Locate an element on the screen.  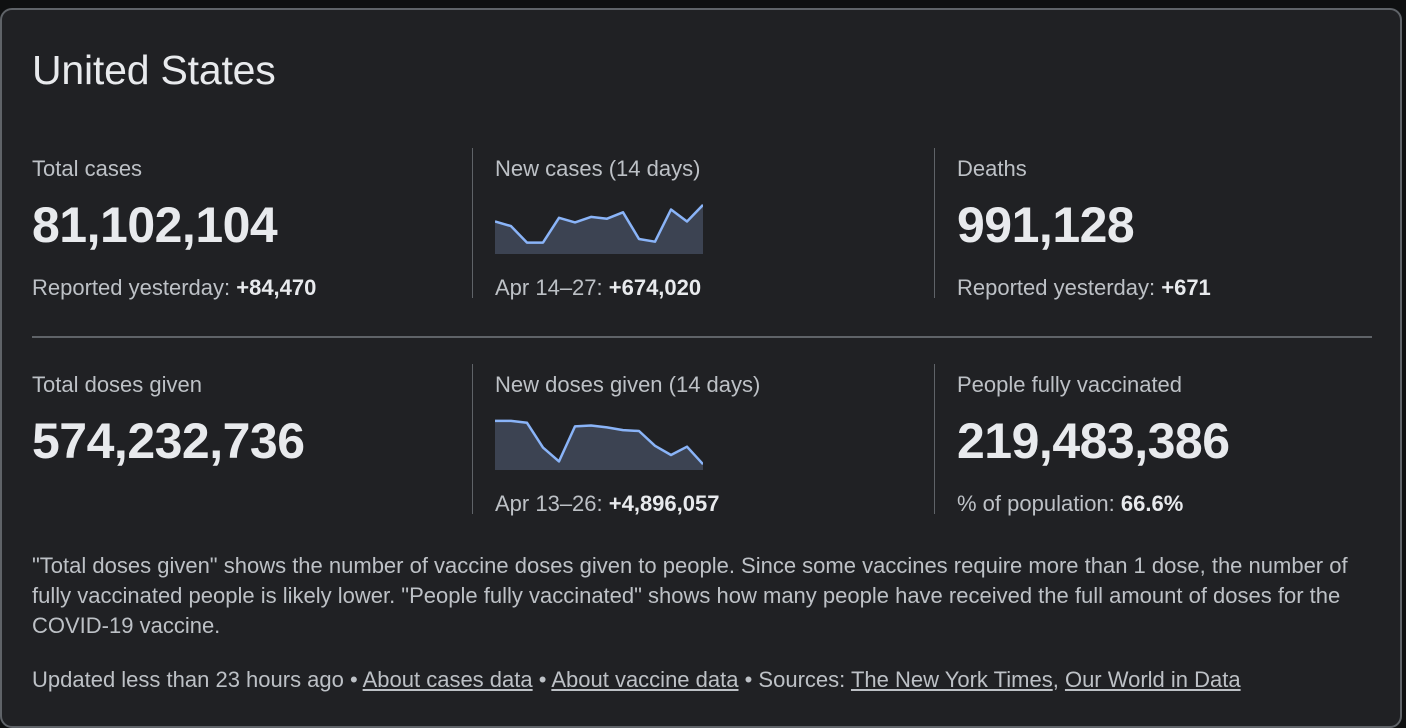
new-cases-sub-value: +674,020 is located at coordinates (655, 287).